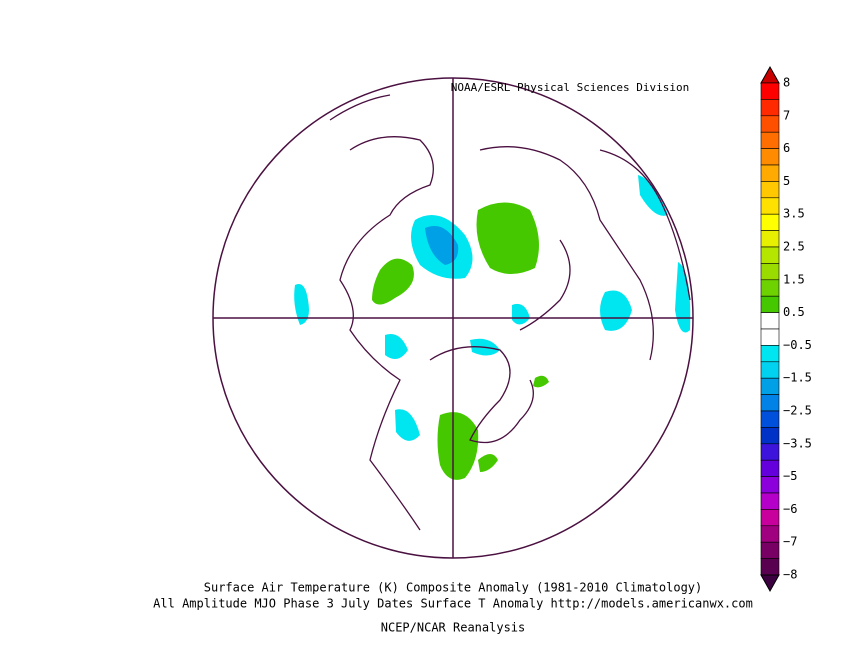 The width and height of the screenshot is (847, 655). What do you see at coordinates (794, 247) in the screenshot?
I see `colorbar-label: 2.5` at bounding box center [794, 247].